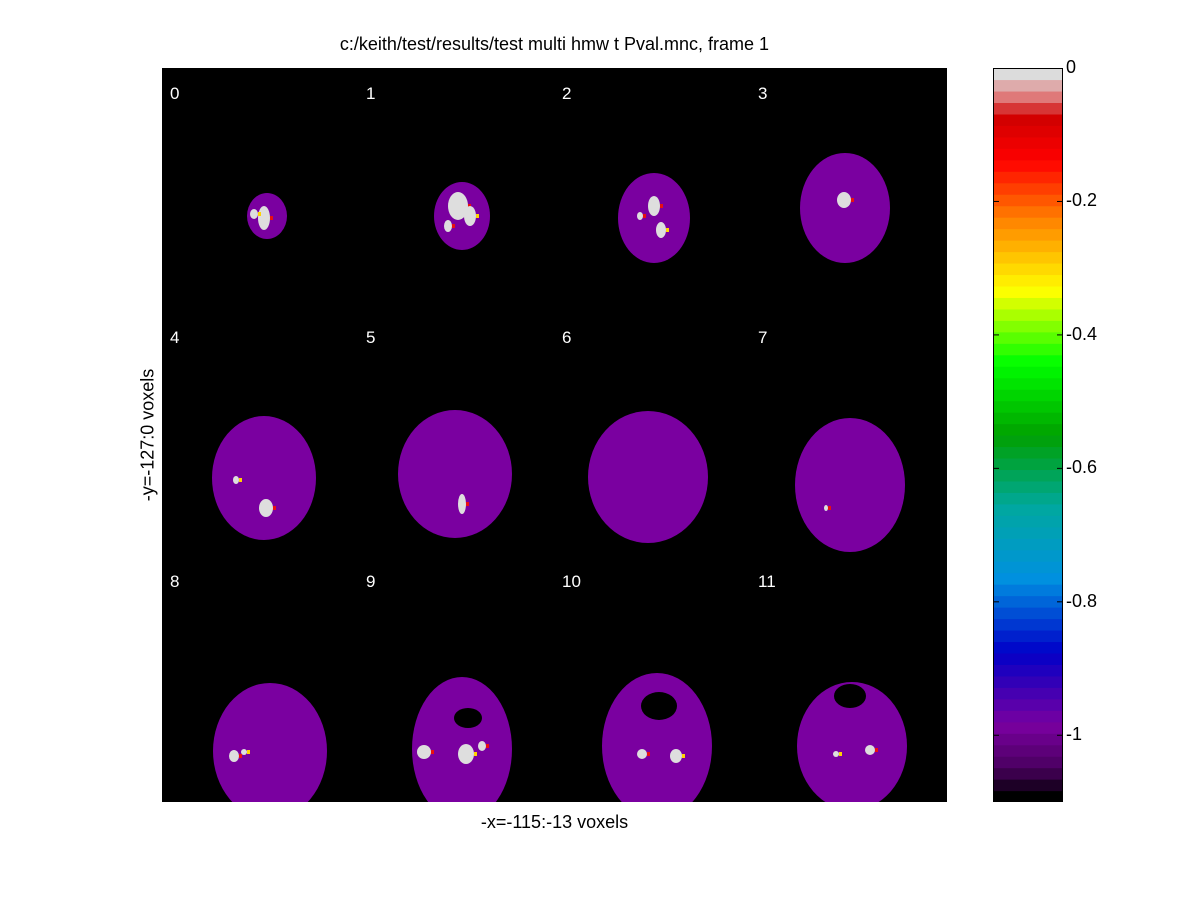 This screenshot has height=900, width=1200. What do you see at coordinates (1071, 67) in the screenshot?
I see `colorbar-tick-label: 0` at bounding box center [1071, 67].